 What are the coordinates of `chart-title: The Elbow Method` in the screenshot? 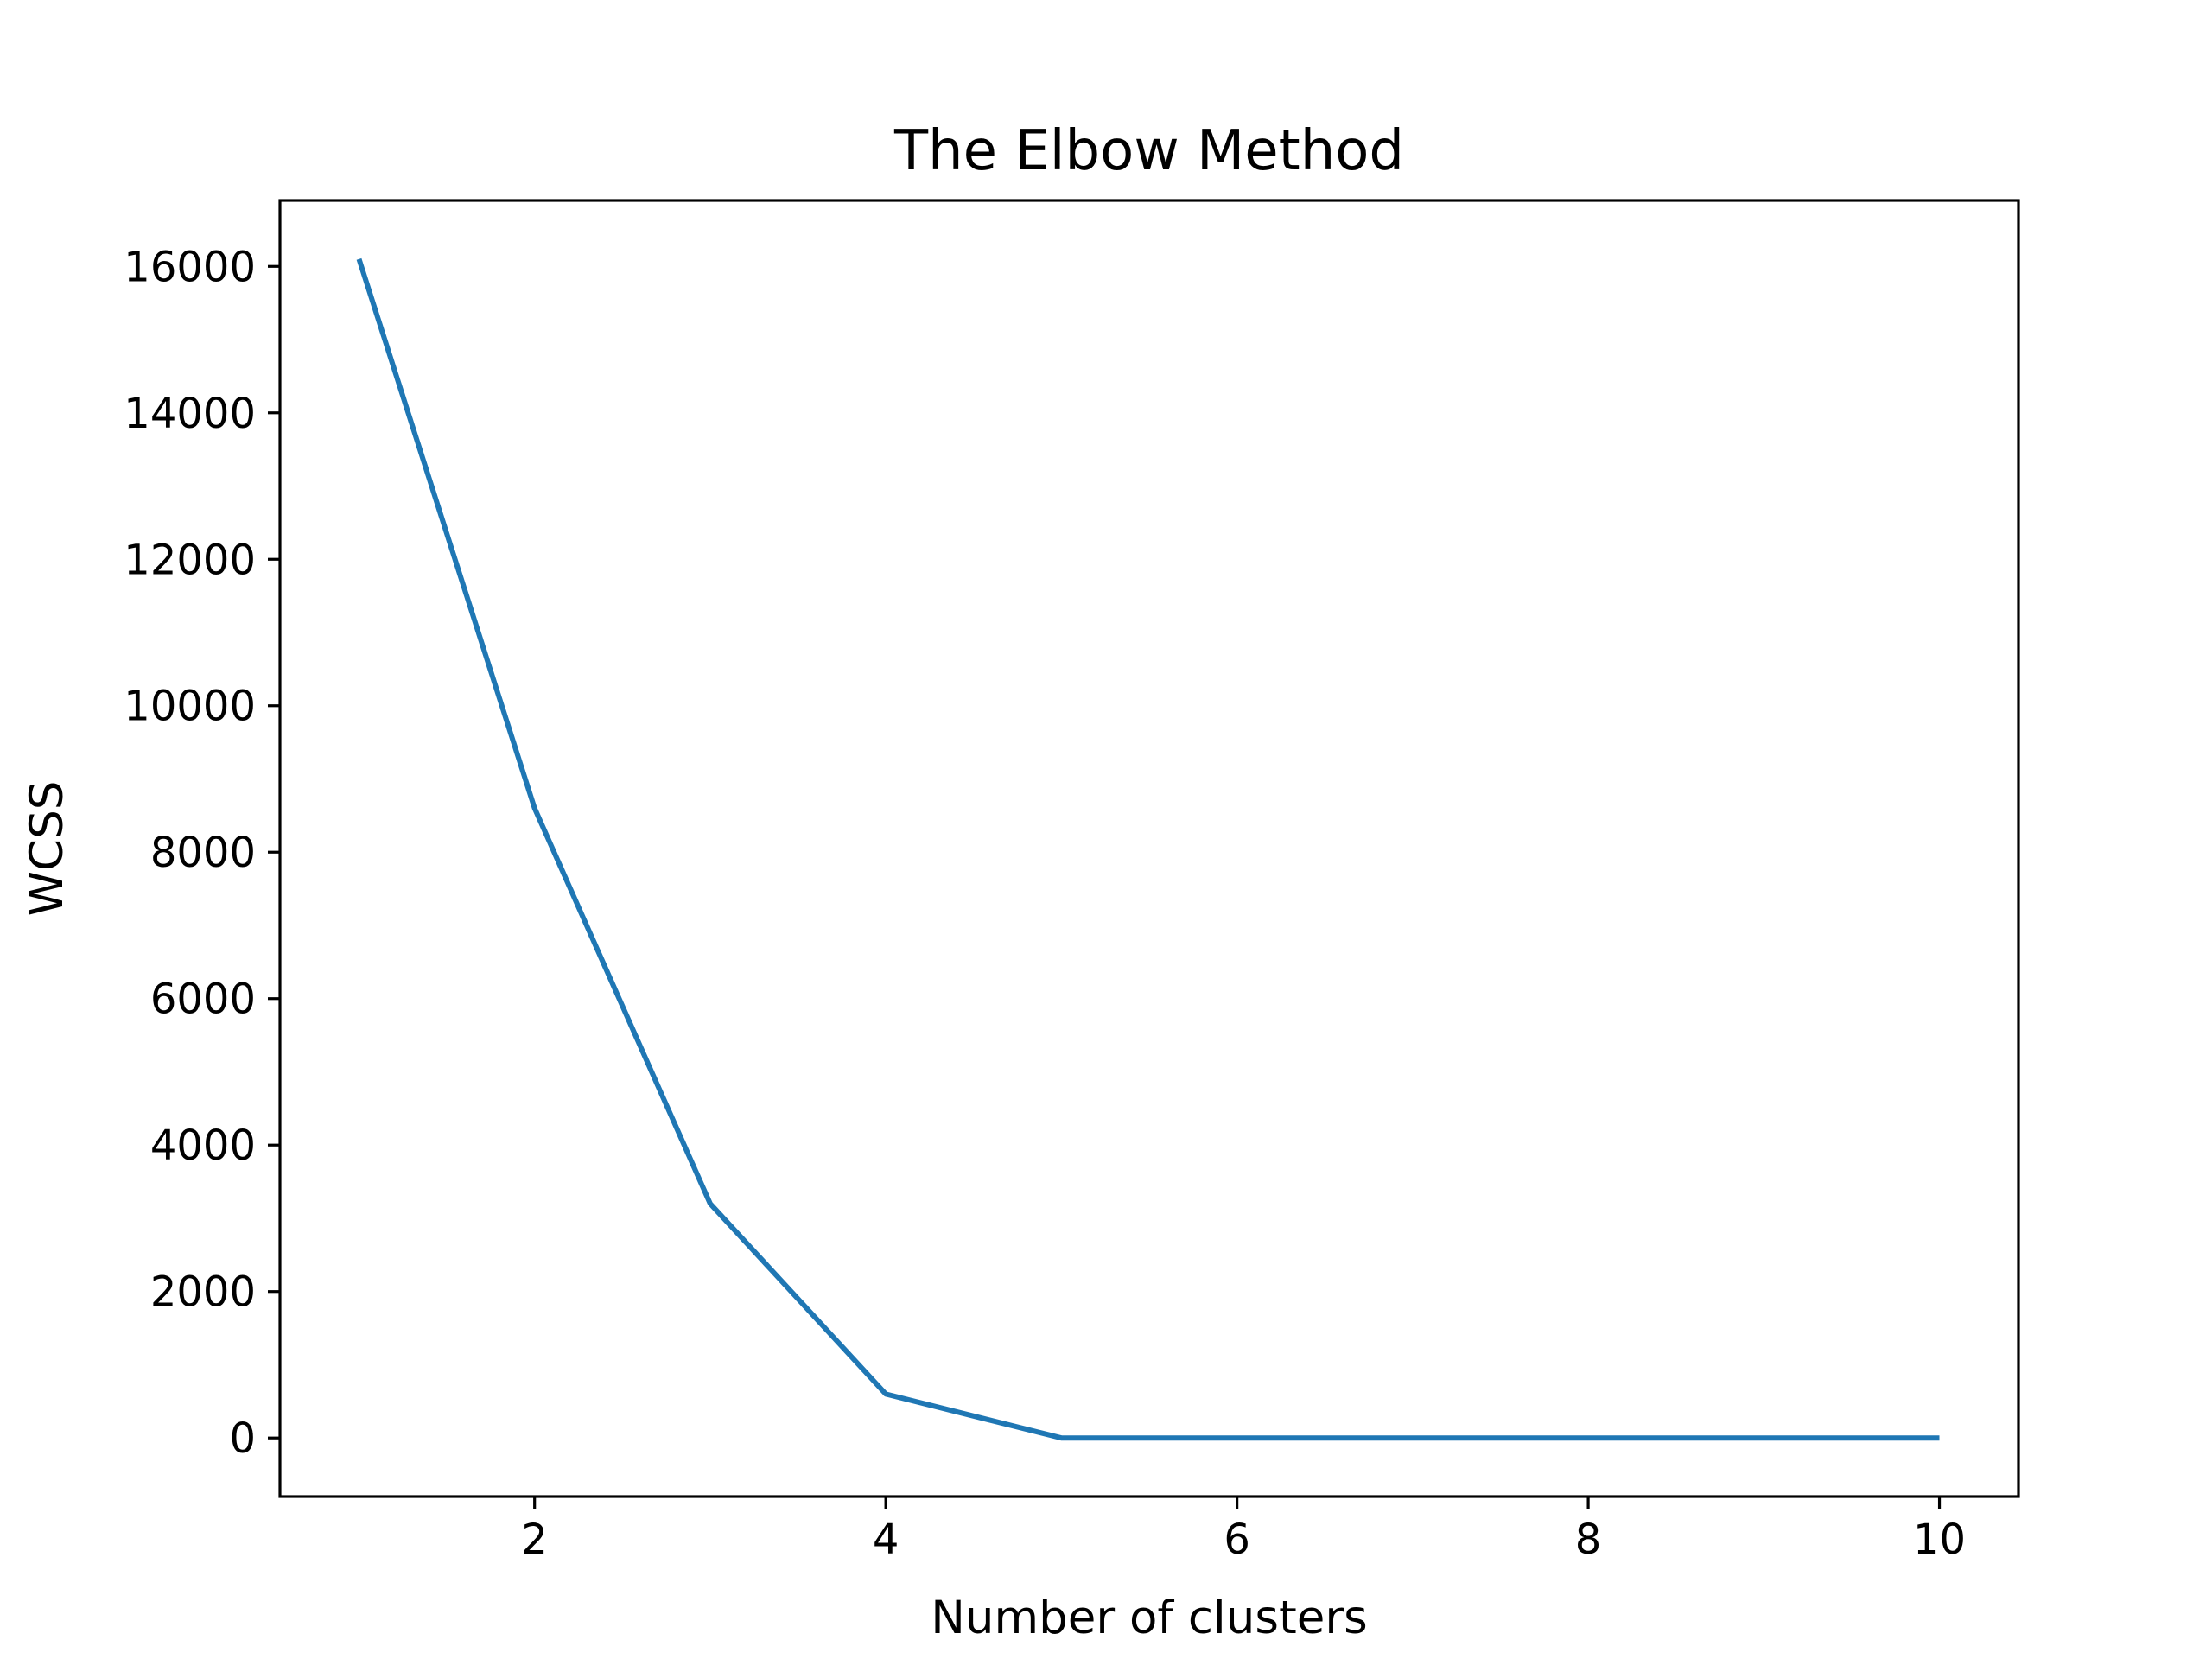 It's located at (1148, 151).